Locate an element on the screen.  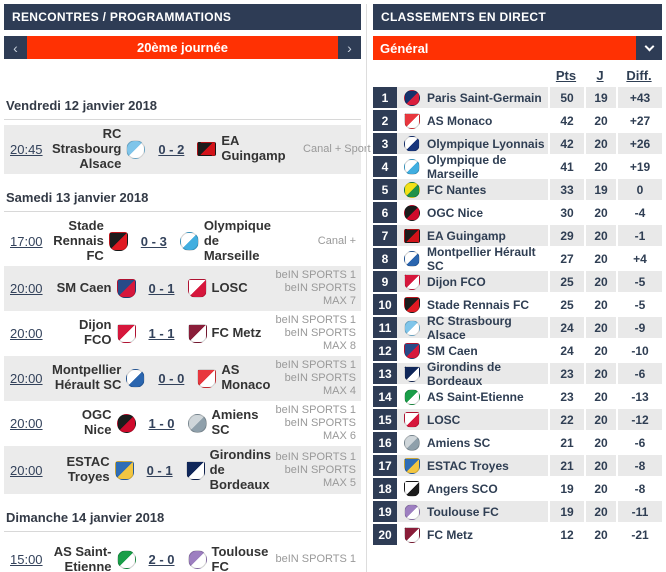
standings-row: 17 ESTAC Troyes 21 20 -8 is located at coordinates (517, 465).